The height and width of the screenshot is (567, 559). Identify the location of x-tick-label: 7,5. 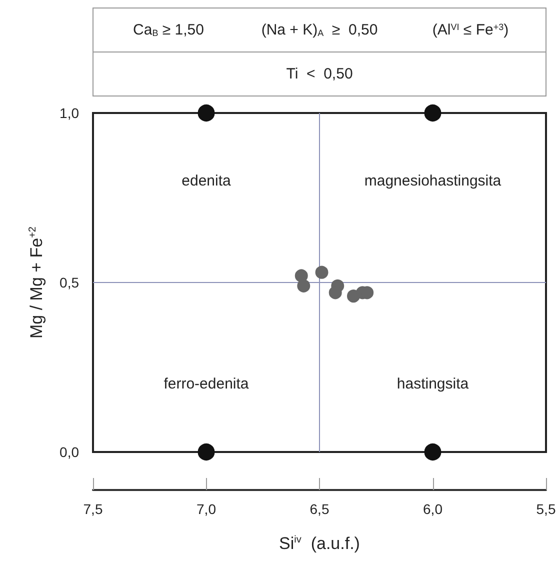
(93, 509).